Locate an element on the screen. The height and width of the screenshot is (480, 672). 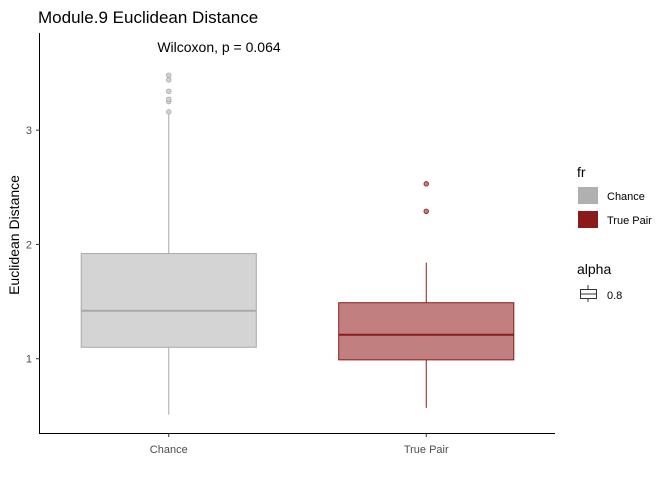
legend-fill-title: fr is located at coordinates (581, 172).